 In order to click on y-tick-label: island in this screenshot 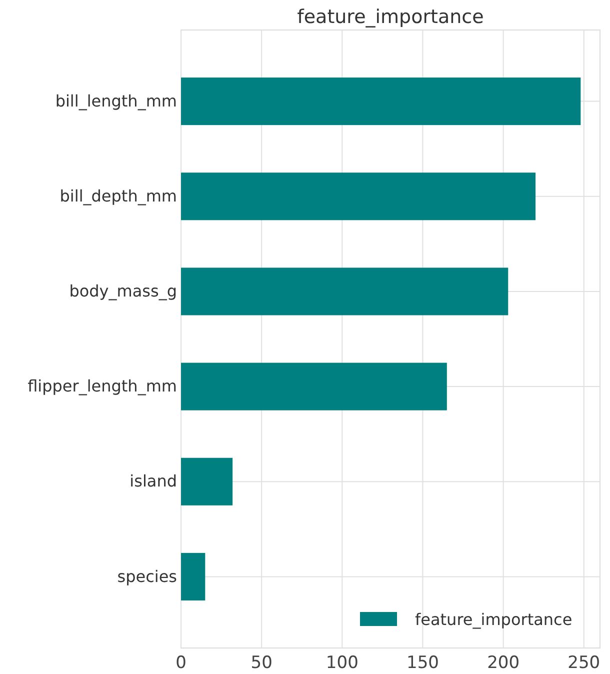, I will do `click(153, 481)`.